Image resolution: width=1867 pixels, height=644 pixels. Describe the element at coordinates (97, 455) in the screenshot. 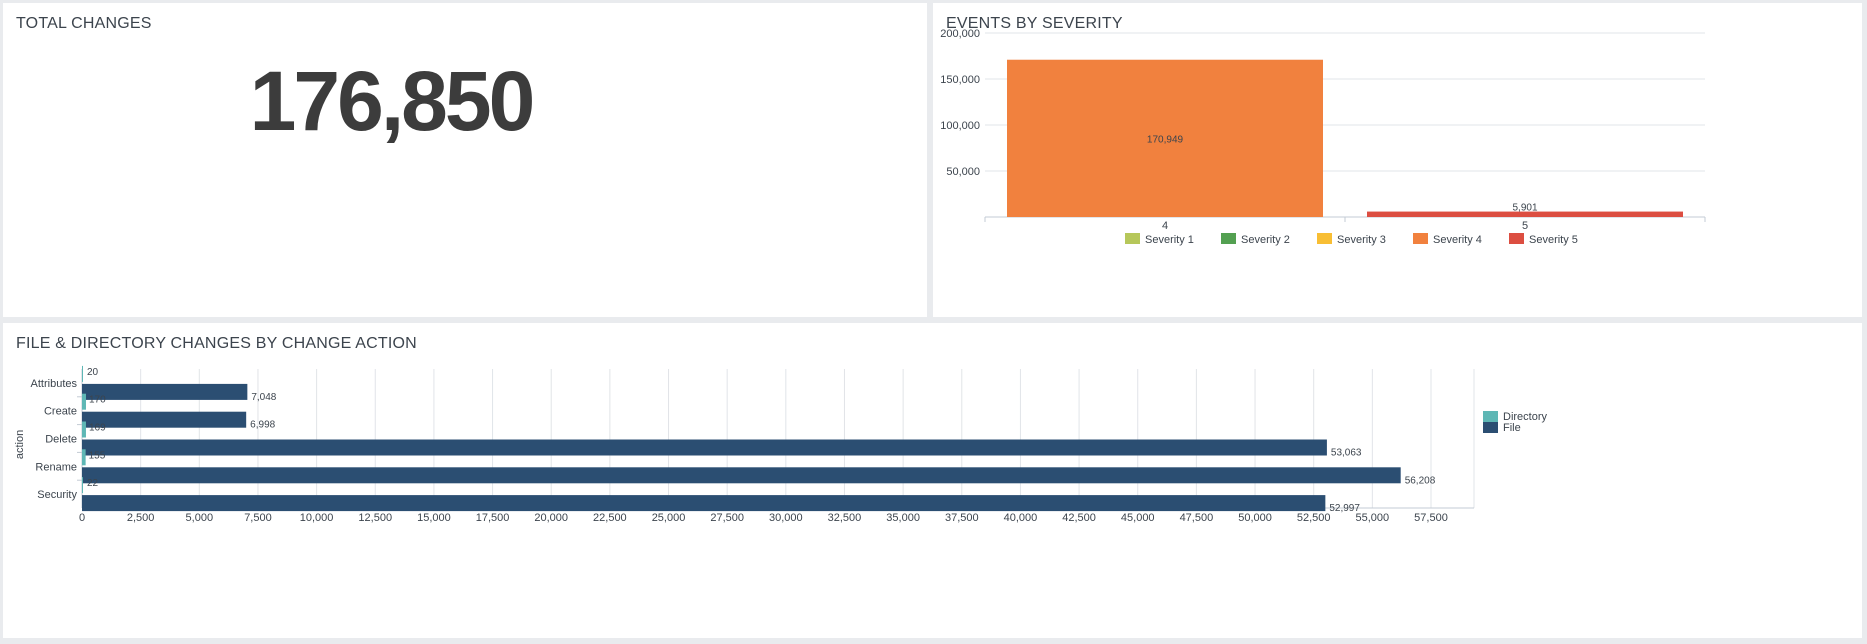

I see `directory-value-label: 155` at that location.